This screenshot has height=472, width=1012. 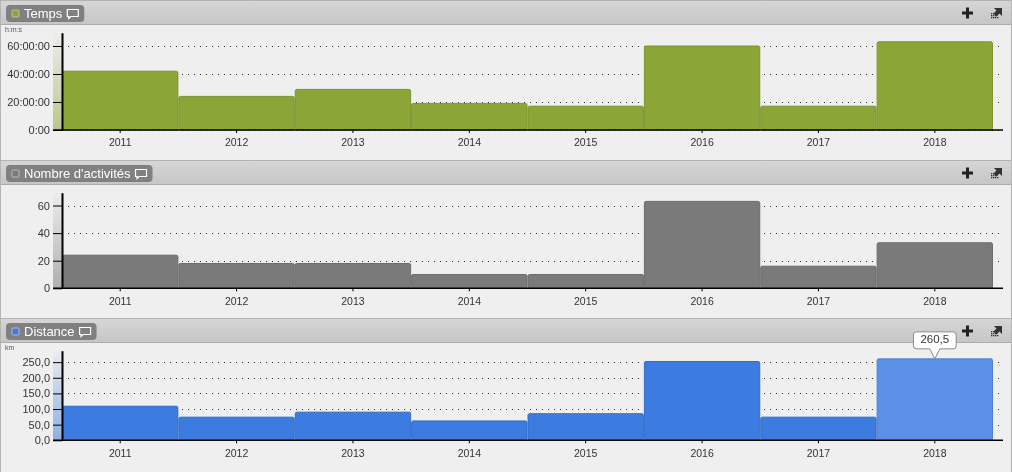 What do you see at coordinates (49, 331) in the screenshot?
I see `chart-title: Distance` at bounding box center [49, 331].